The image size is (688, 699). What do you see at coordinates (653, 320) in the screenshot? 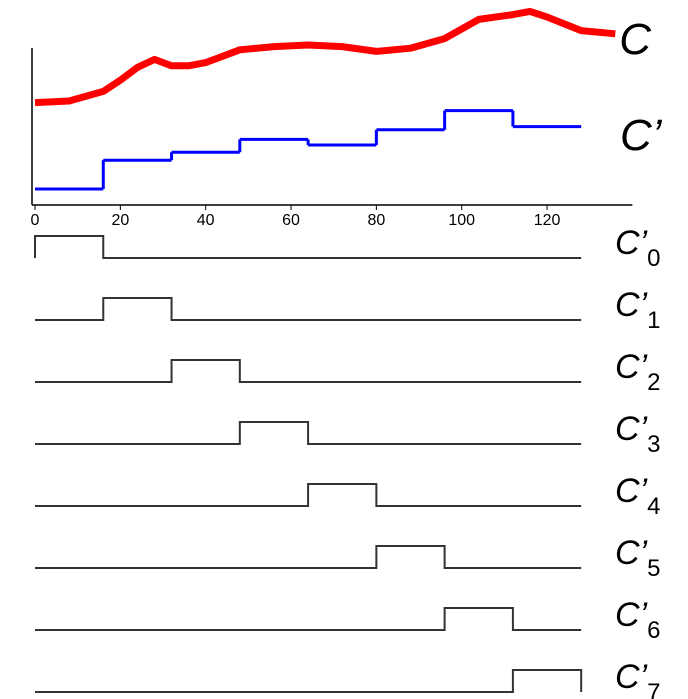
I see `basis-label-sub: 1` at bounding box center [653, 320].